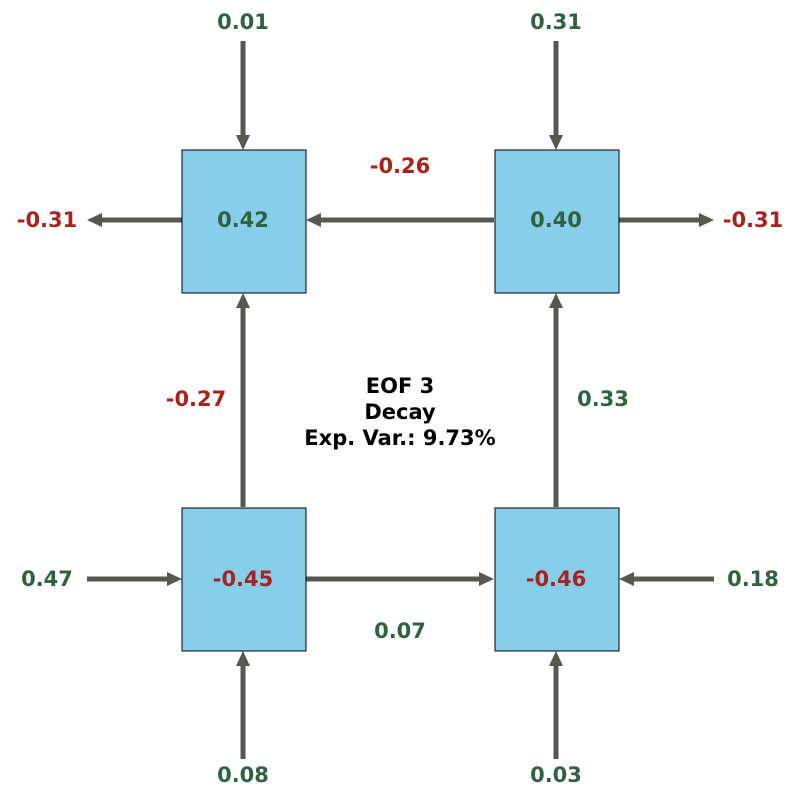 The width and height of the screenshot is (800, 800). I want to click on arrow-bottom-left-inflow, so click(134, 579).